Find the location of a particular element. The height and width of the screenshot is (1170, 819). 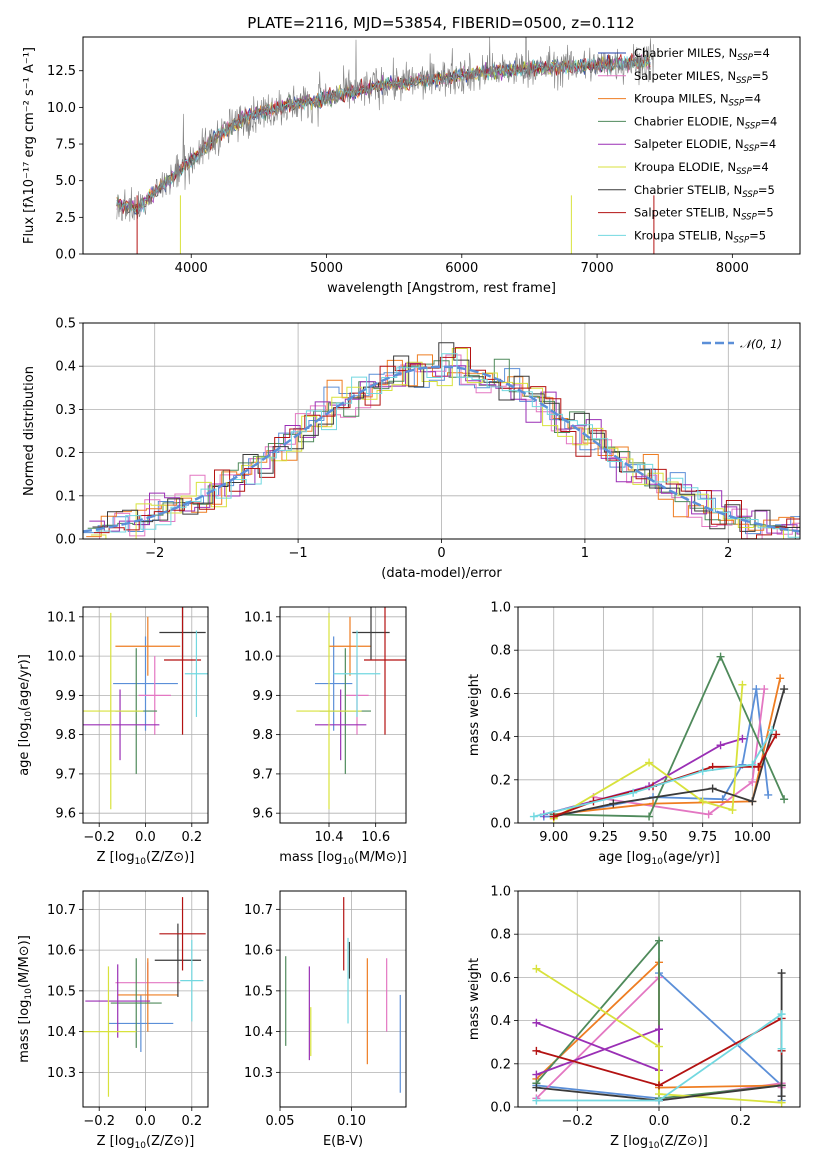

weight-vs-age-series-line is located at coordinates (679, 752).